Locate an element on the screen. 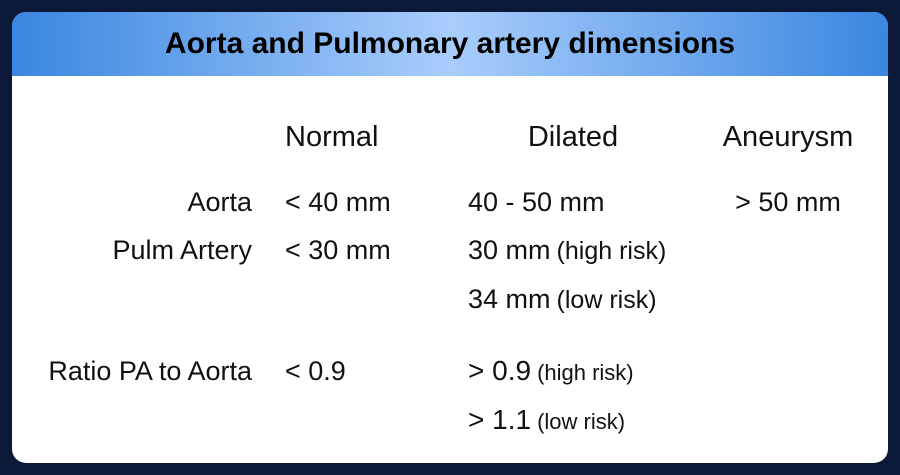  dilated-value: > 1.1 (low risk) is located at coordinates (546, 420).